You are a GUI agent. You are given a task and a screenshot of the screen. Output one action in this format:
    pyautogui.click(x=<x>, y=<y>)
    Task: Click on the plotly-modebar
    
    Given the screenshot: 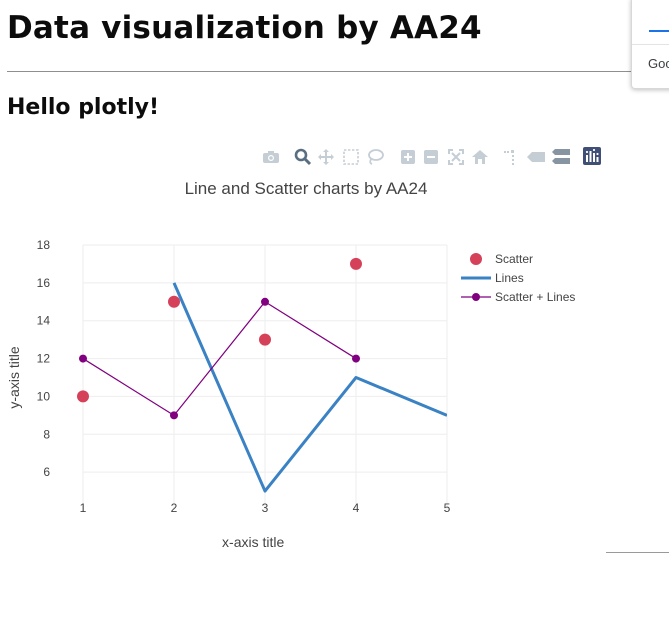 What is the action you would take?
    pyautogui.click(x=434, y=157)
    